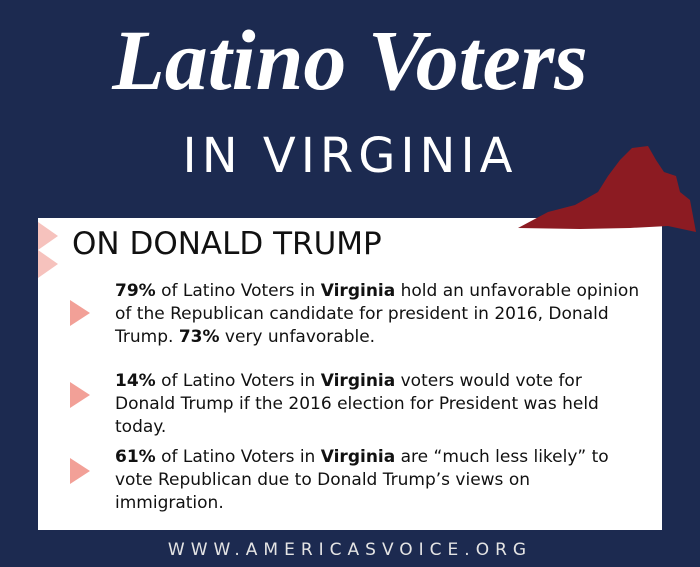  Describe the element at coordinates (607, 189) in the screenshot. I see `virginia-shape` at that location.